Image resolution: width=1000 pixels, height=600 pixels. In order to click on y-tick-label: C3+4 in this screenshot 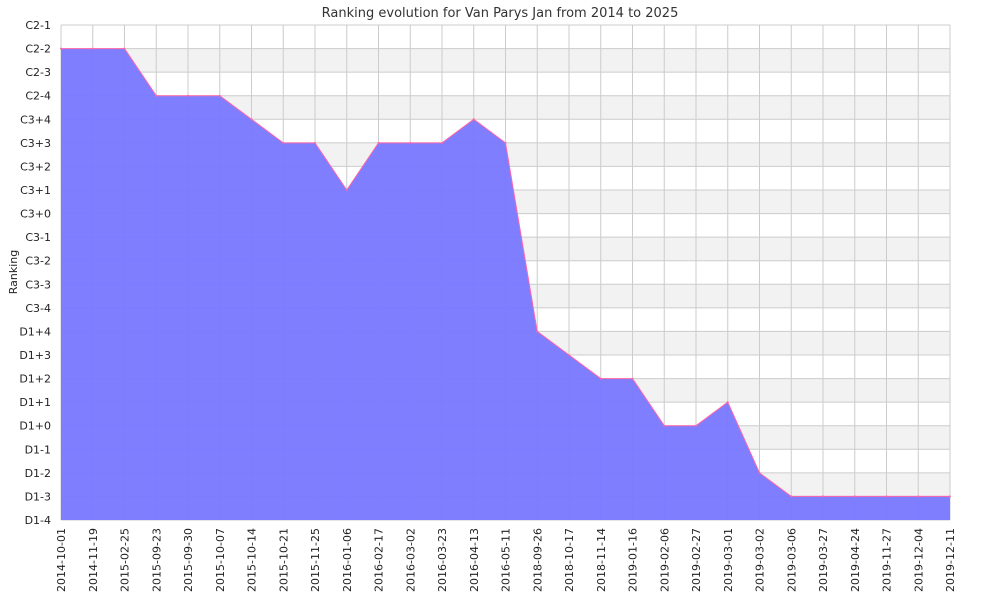, I will do `click(35, 119)`.